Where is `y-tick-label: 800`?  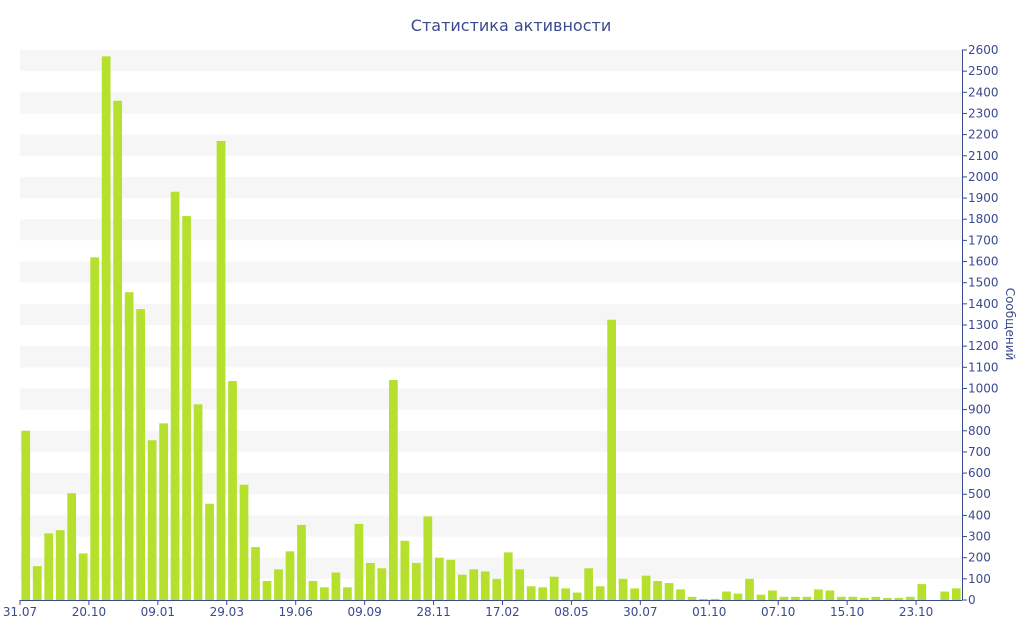 y-tick-label: 800 is located at coordinates (979, 431).